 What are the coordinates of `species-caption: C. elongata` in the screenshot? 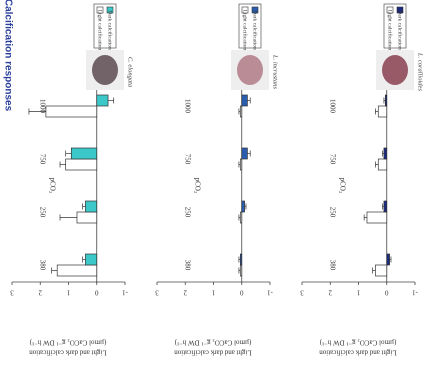 It's located at (130, 72).